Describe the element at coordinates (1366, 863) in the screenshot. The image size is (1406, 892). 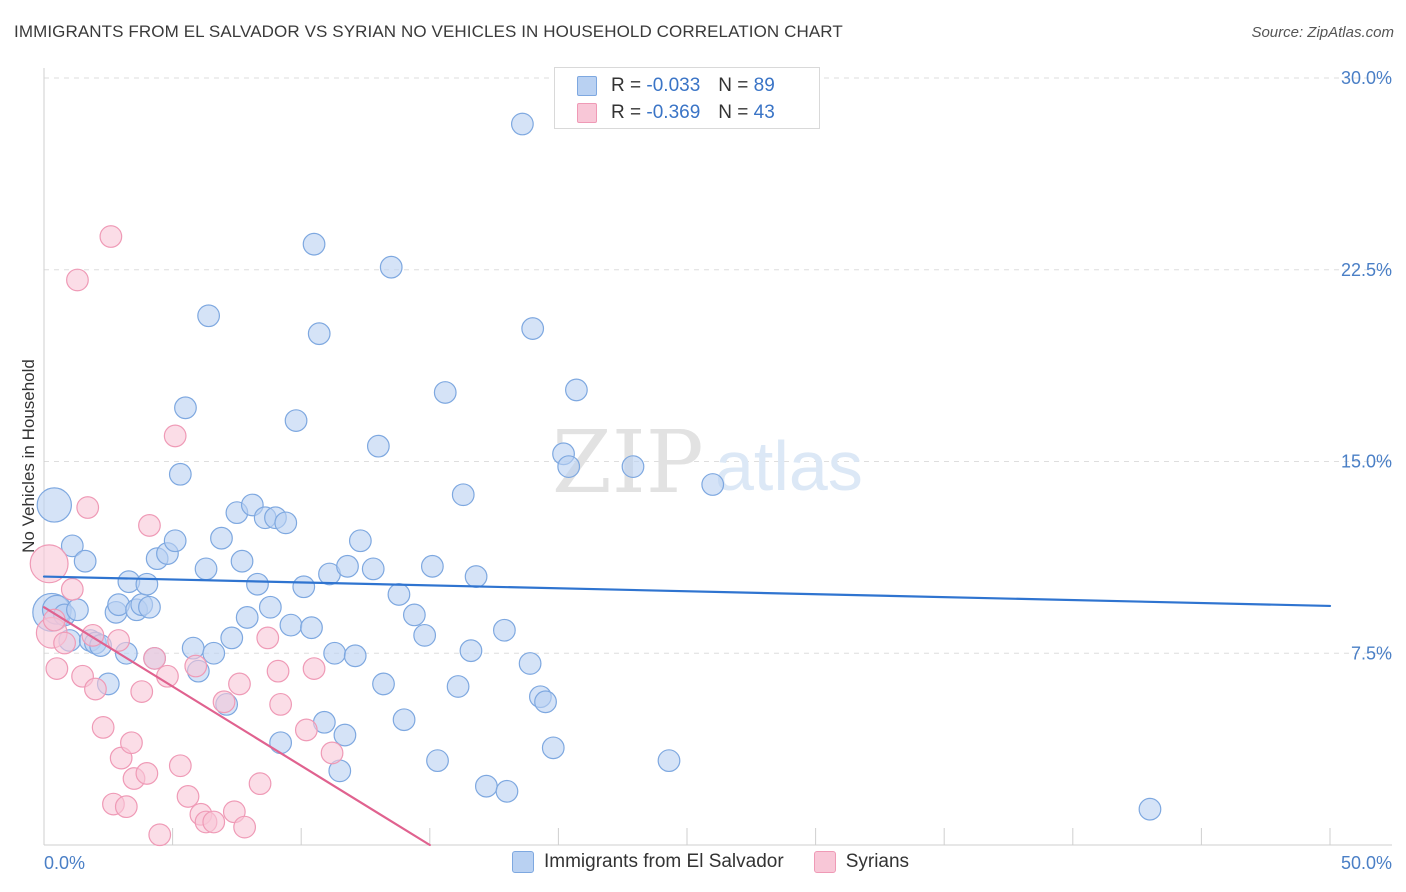
I see `x-tick-label-max: 50.0%` at that location.